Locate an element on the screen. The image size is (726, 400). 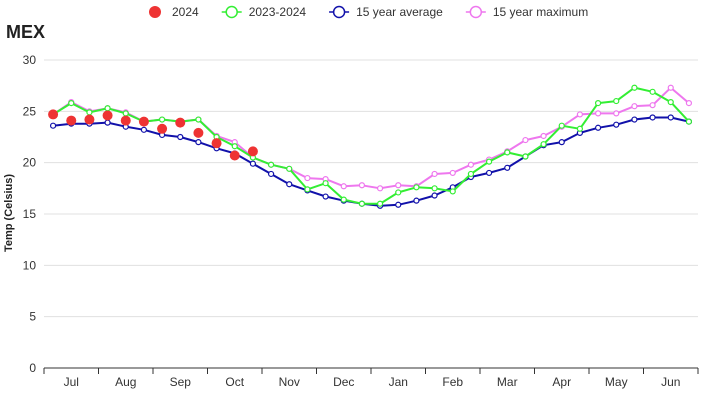
y-axis-ticks: 0 5 10 15 20 25 30 is located at coordinates (30, 214).